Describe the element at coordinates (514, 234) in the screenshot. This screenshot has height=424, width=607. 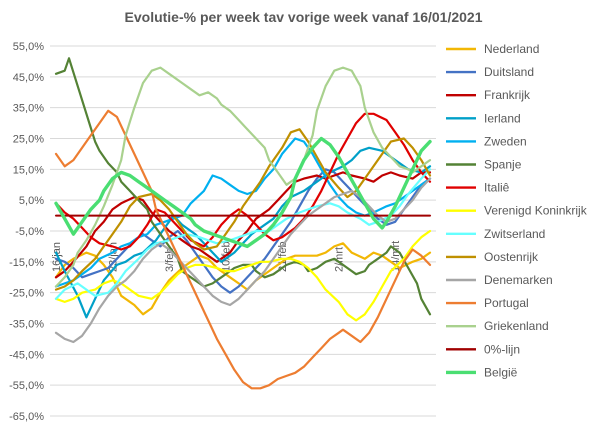
I see `legend-label: Zwitserland` at that location.